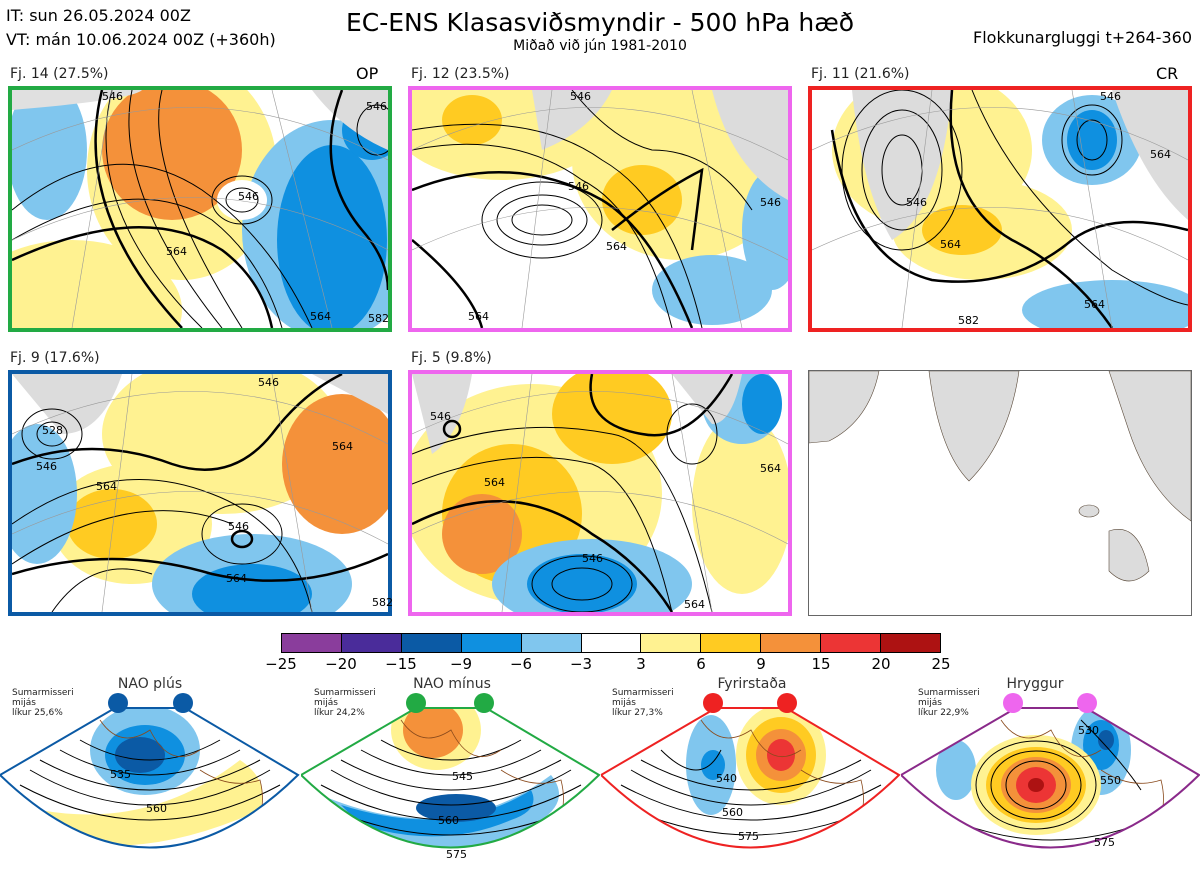  Describe the element at coordinates (641, 664) in the screenshot. I see `colorbar-tick: 3` at that location.